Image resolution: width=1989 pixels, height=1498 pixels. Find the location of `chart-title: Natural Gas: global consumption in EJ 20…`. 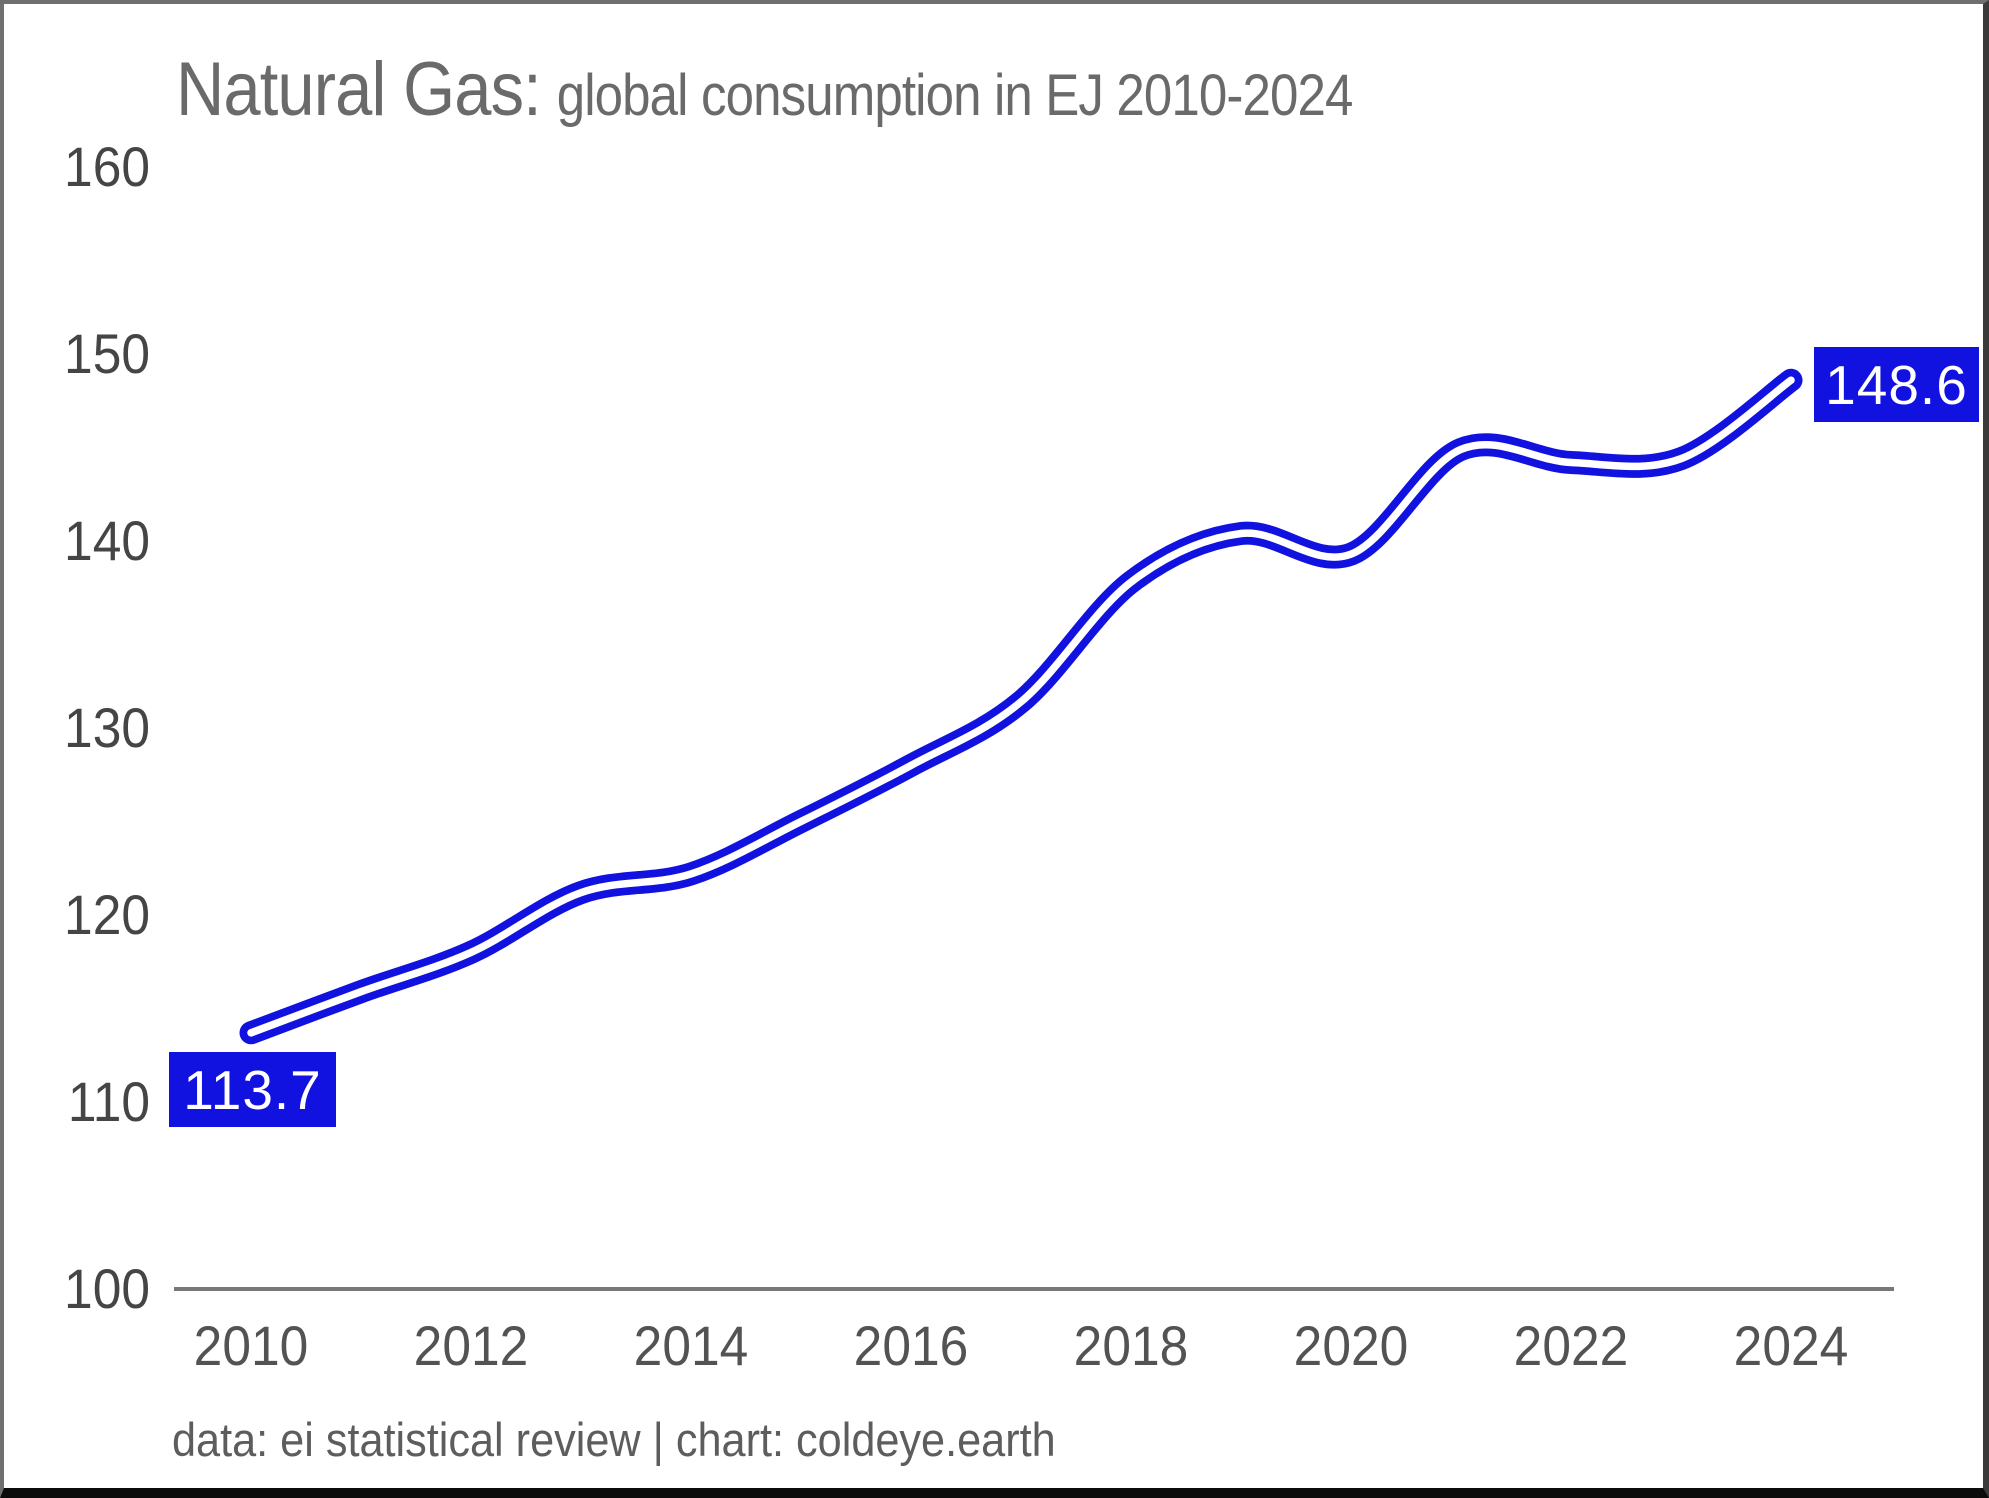

chart-title: Natural Gas: global consumption in EJ 20… is located at coordinates (765, 89).